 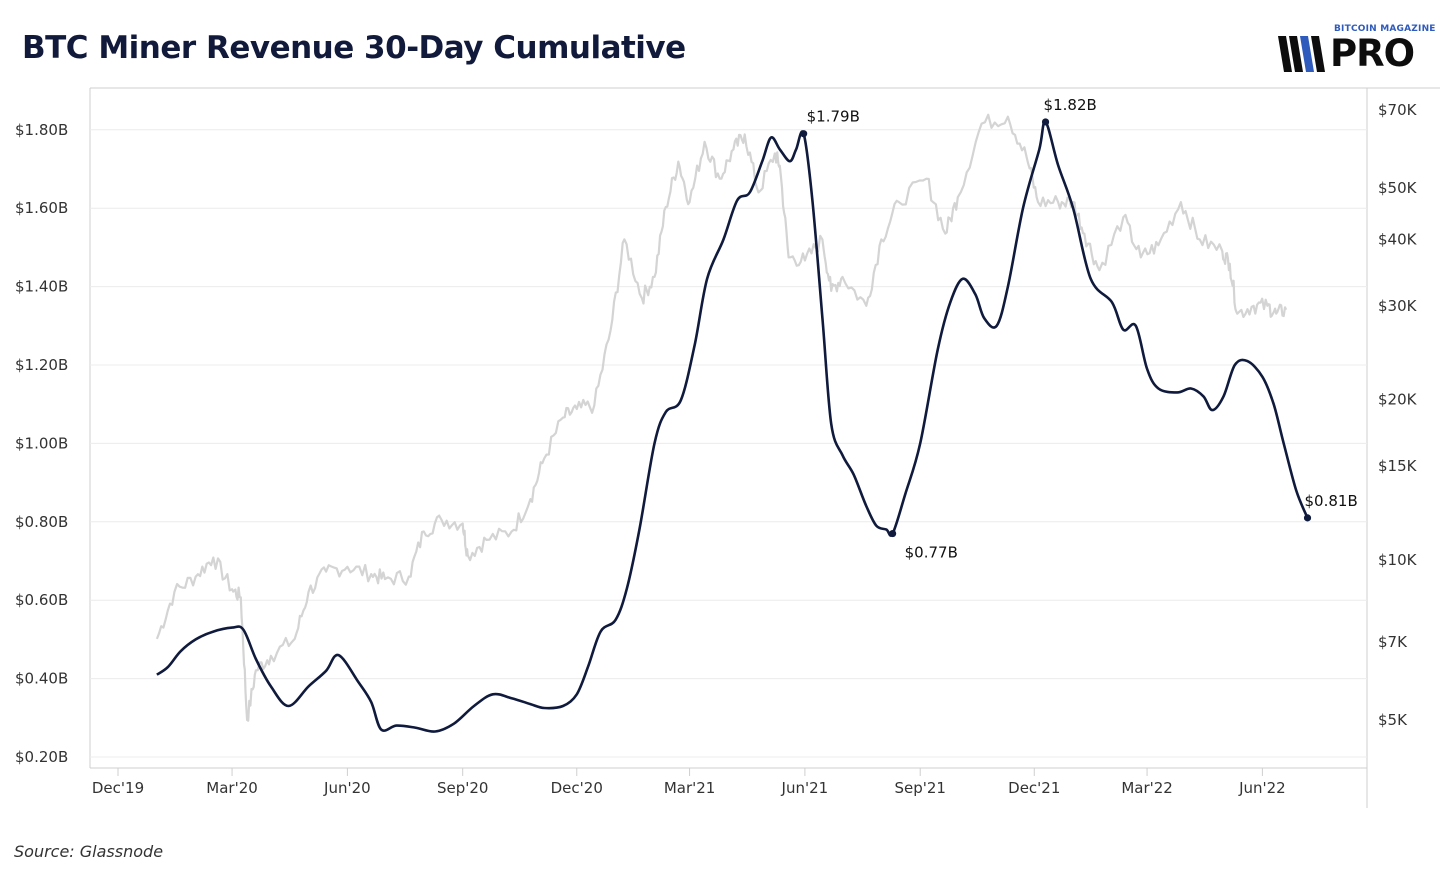 I want to click on logo-top-text: BITCOIN MAGAZINE, so click(x=1385, y=29).